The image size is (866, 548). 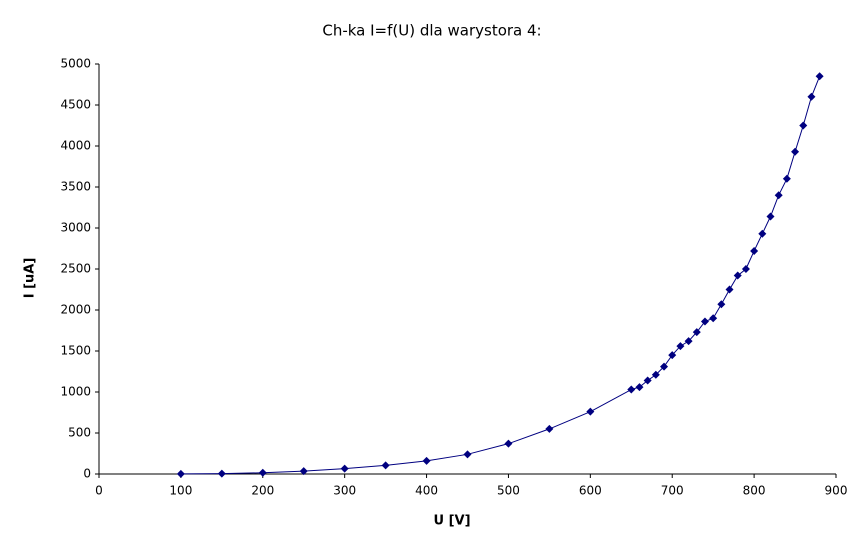 What do you see at coordinates (590, 491) in the screenshot?
I see `x-tick-label: 600` at bounding box center [590, 491].